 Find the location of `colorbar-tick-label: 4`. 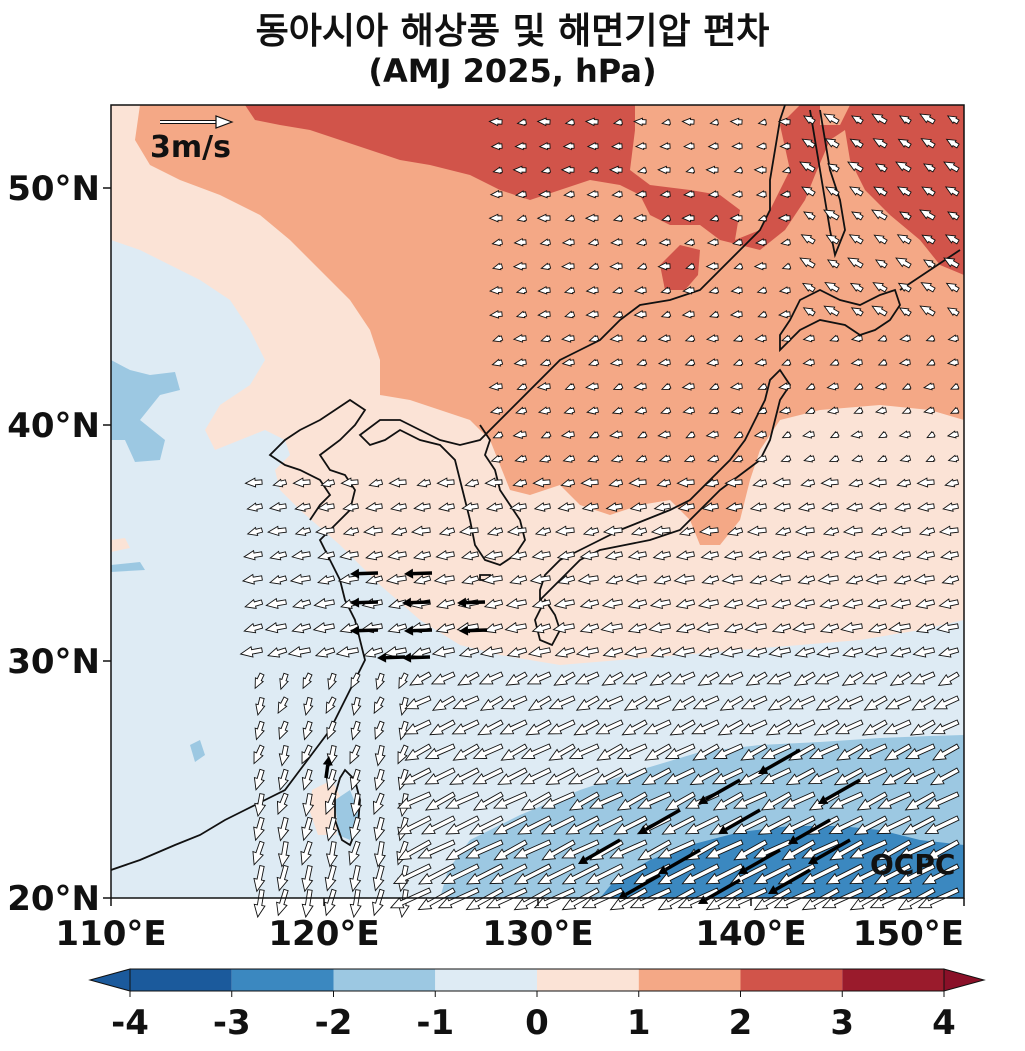

colorbar-tick-label: 4 is located at coordinates (944, 1023).